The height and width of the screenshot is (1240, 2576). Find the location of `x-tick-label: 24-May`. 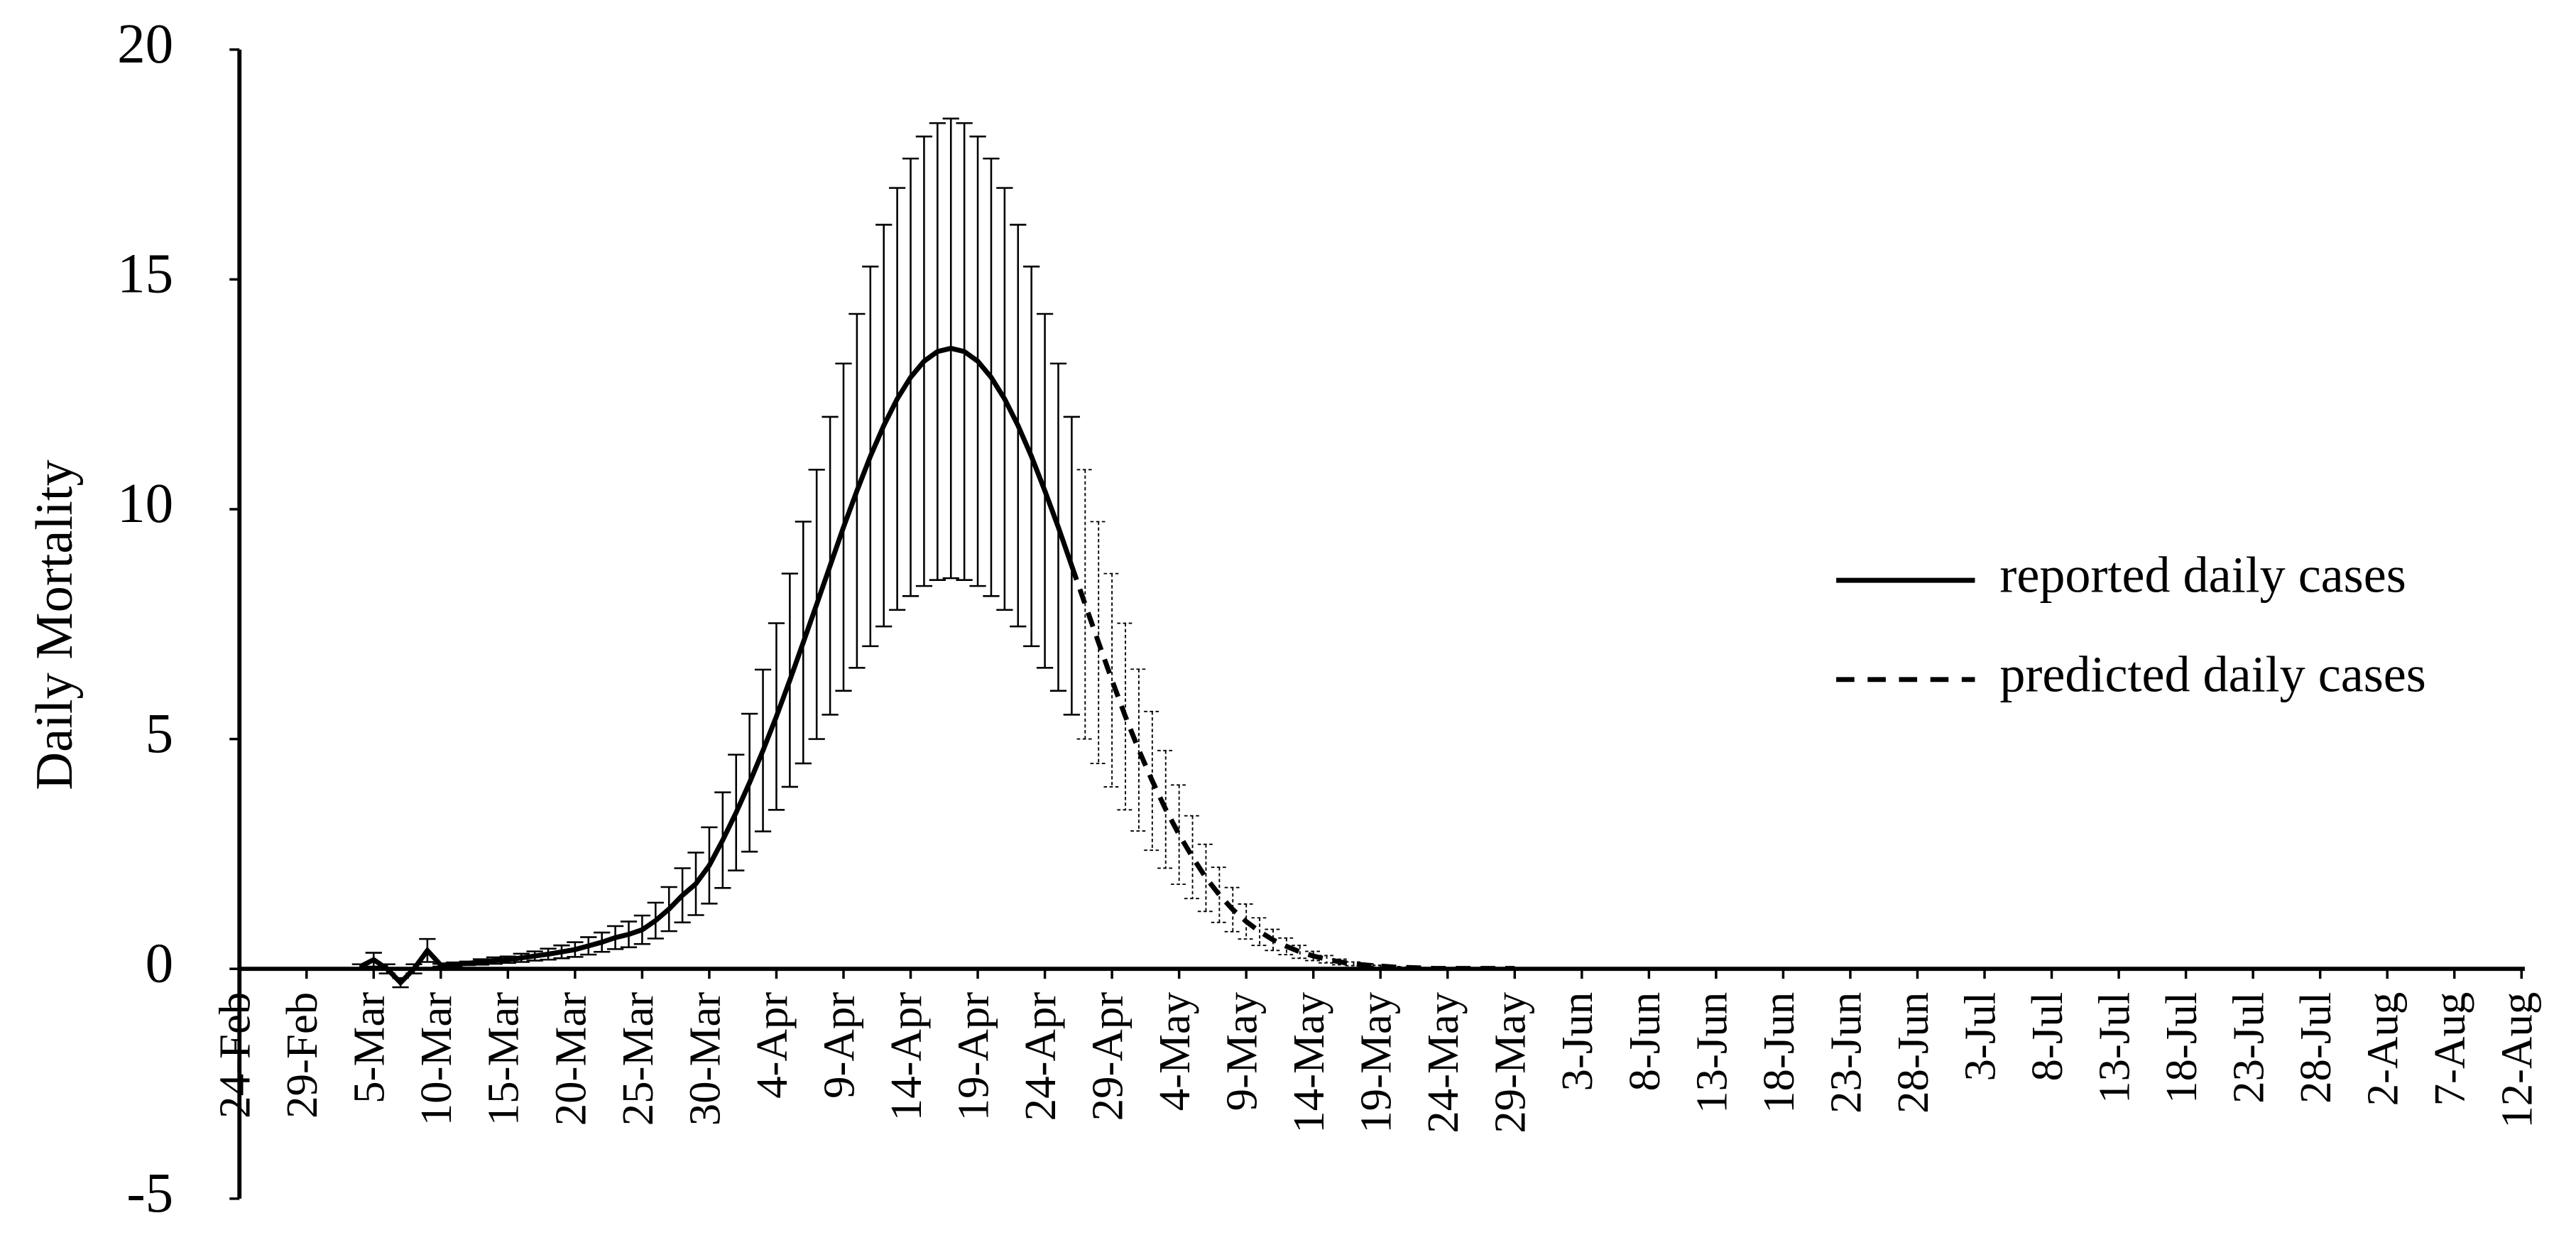

x-tick-label: 24-May is located at coordinates (1443, 1062).